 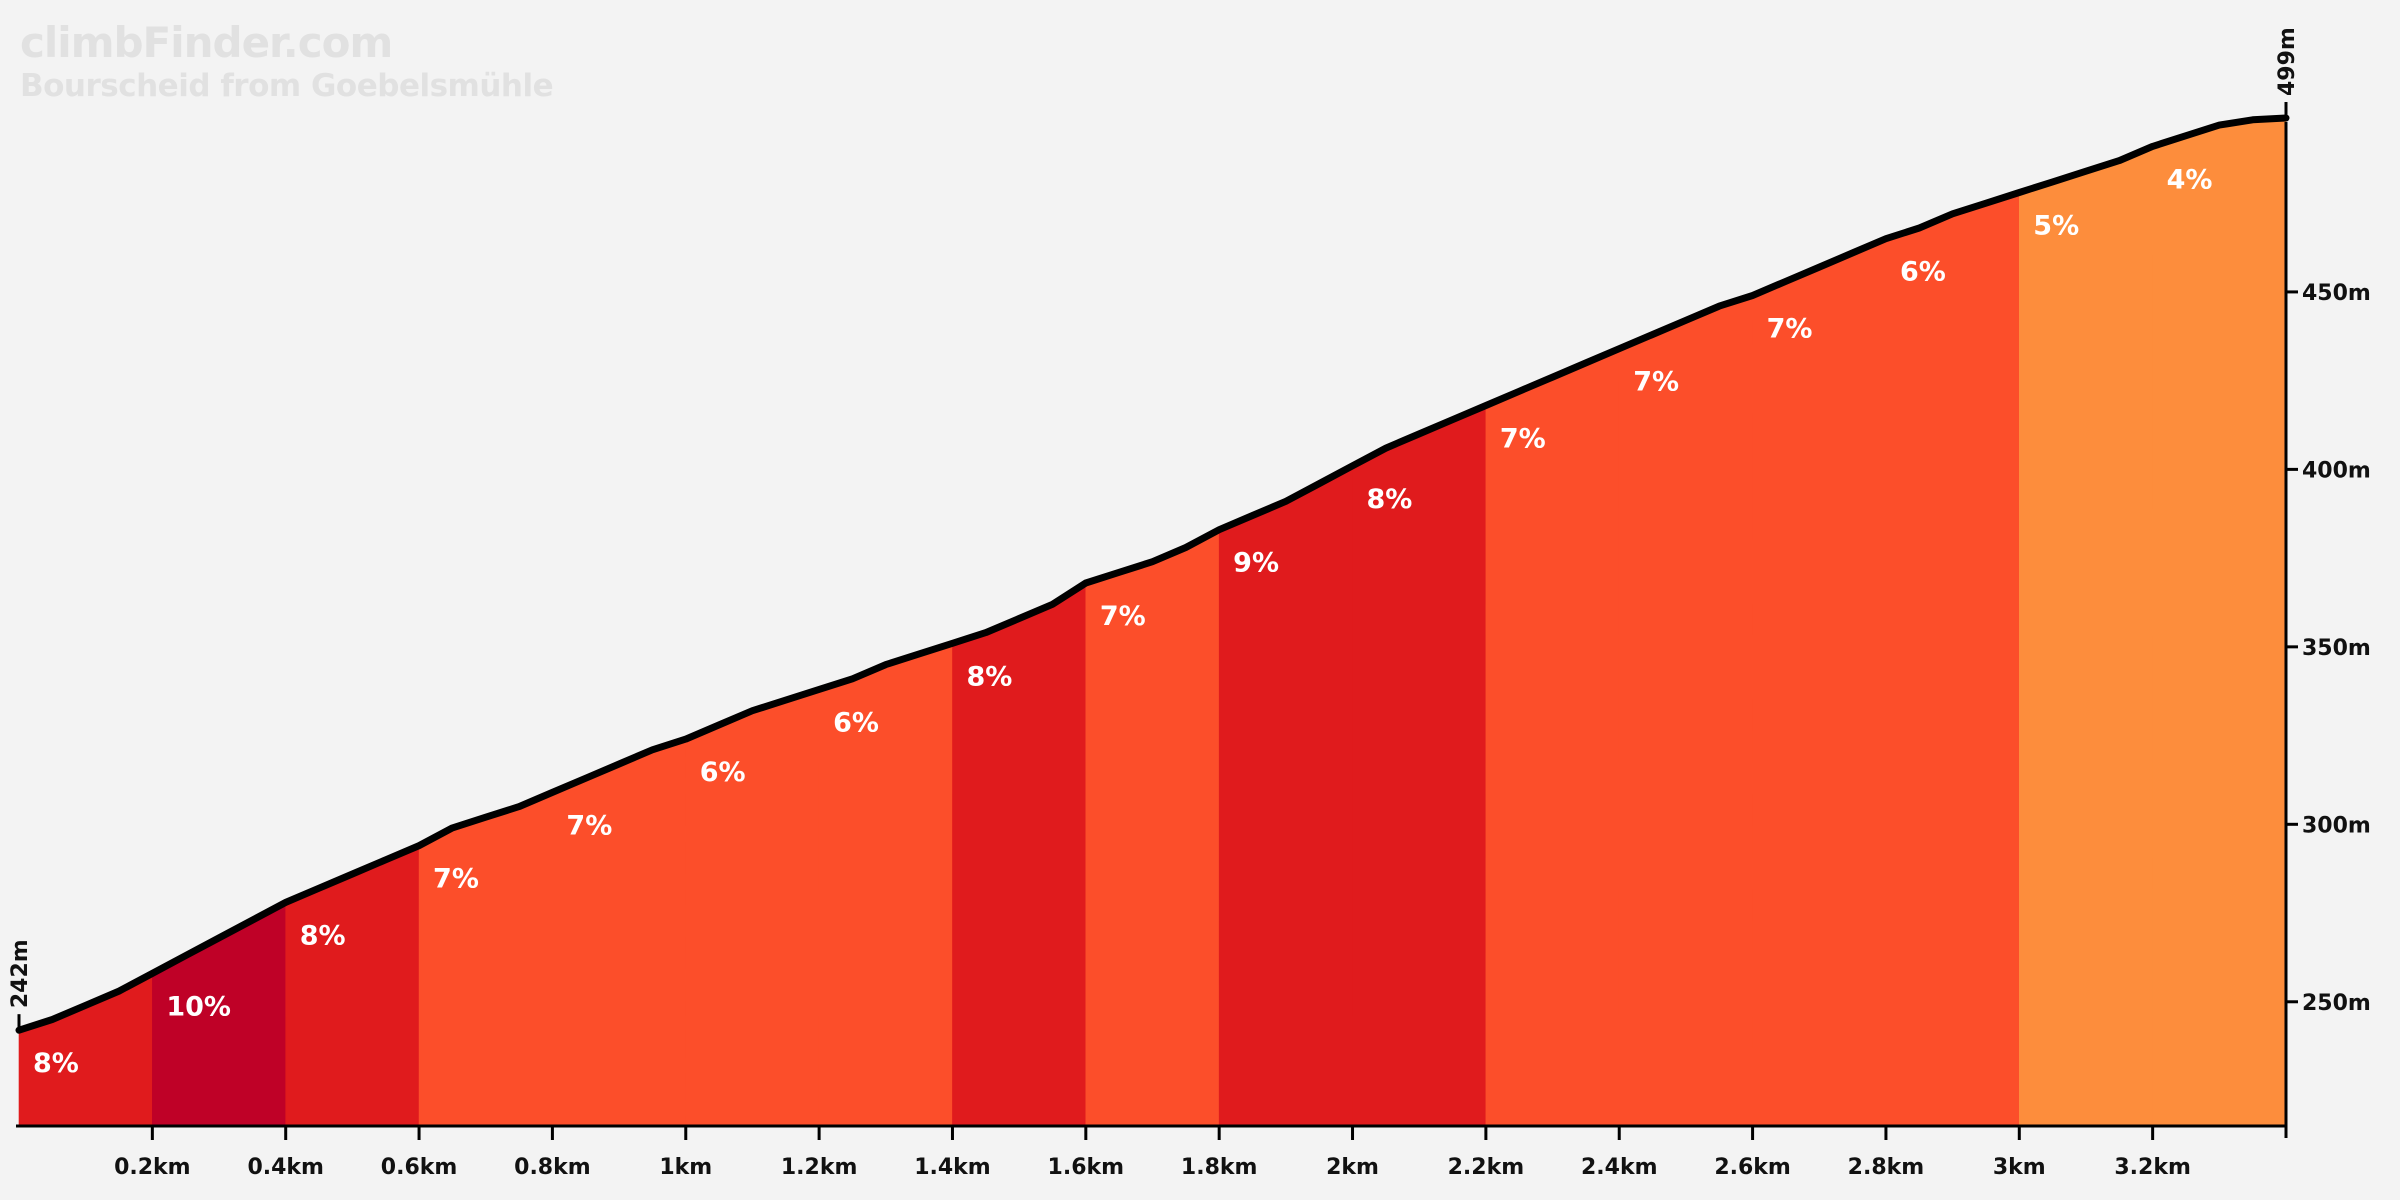 I want to click on climb-name: Bourscheid from Goebelsmühle, so click(x=287, y=86).